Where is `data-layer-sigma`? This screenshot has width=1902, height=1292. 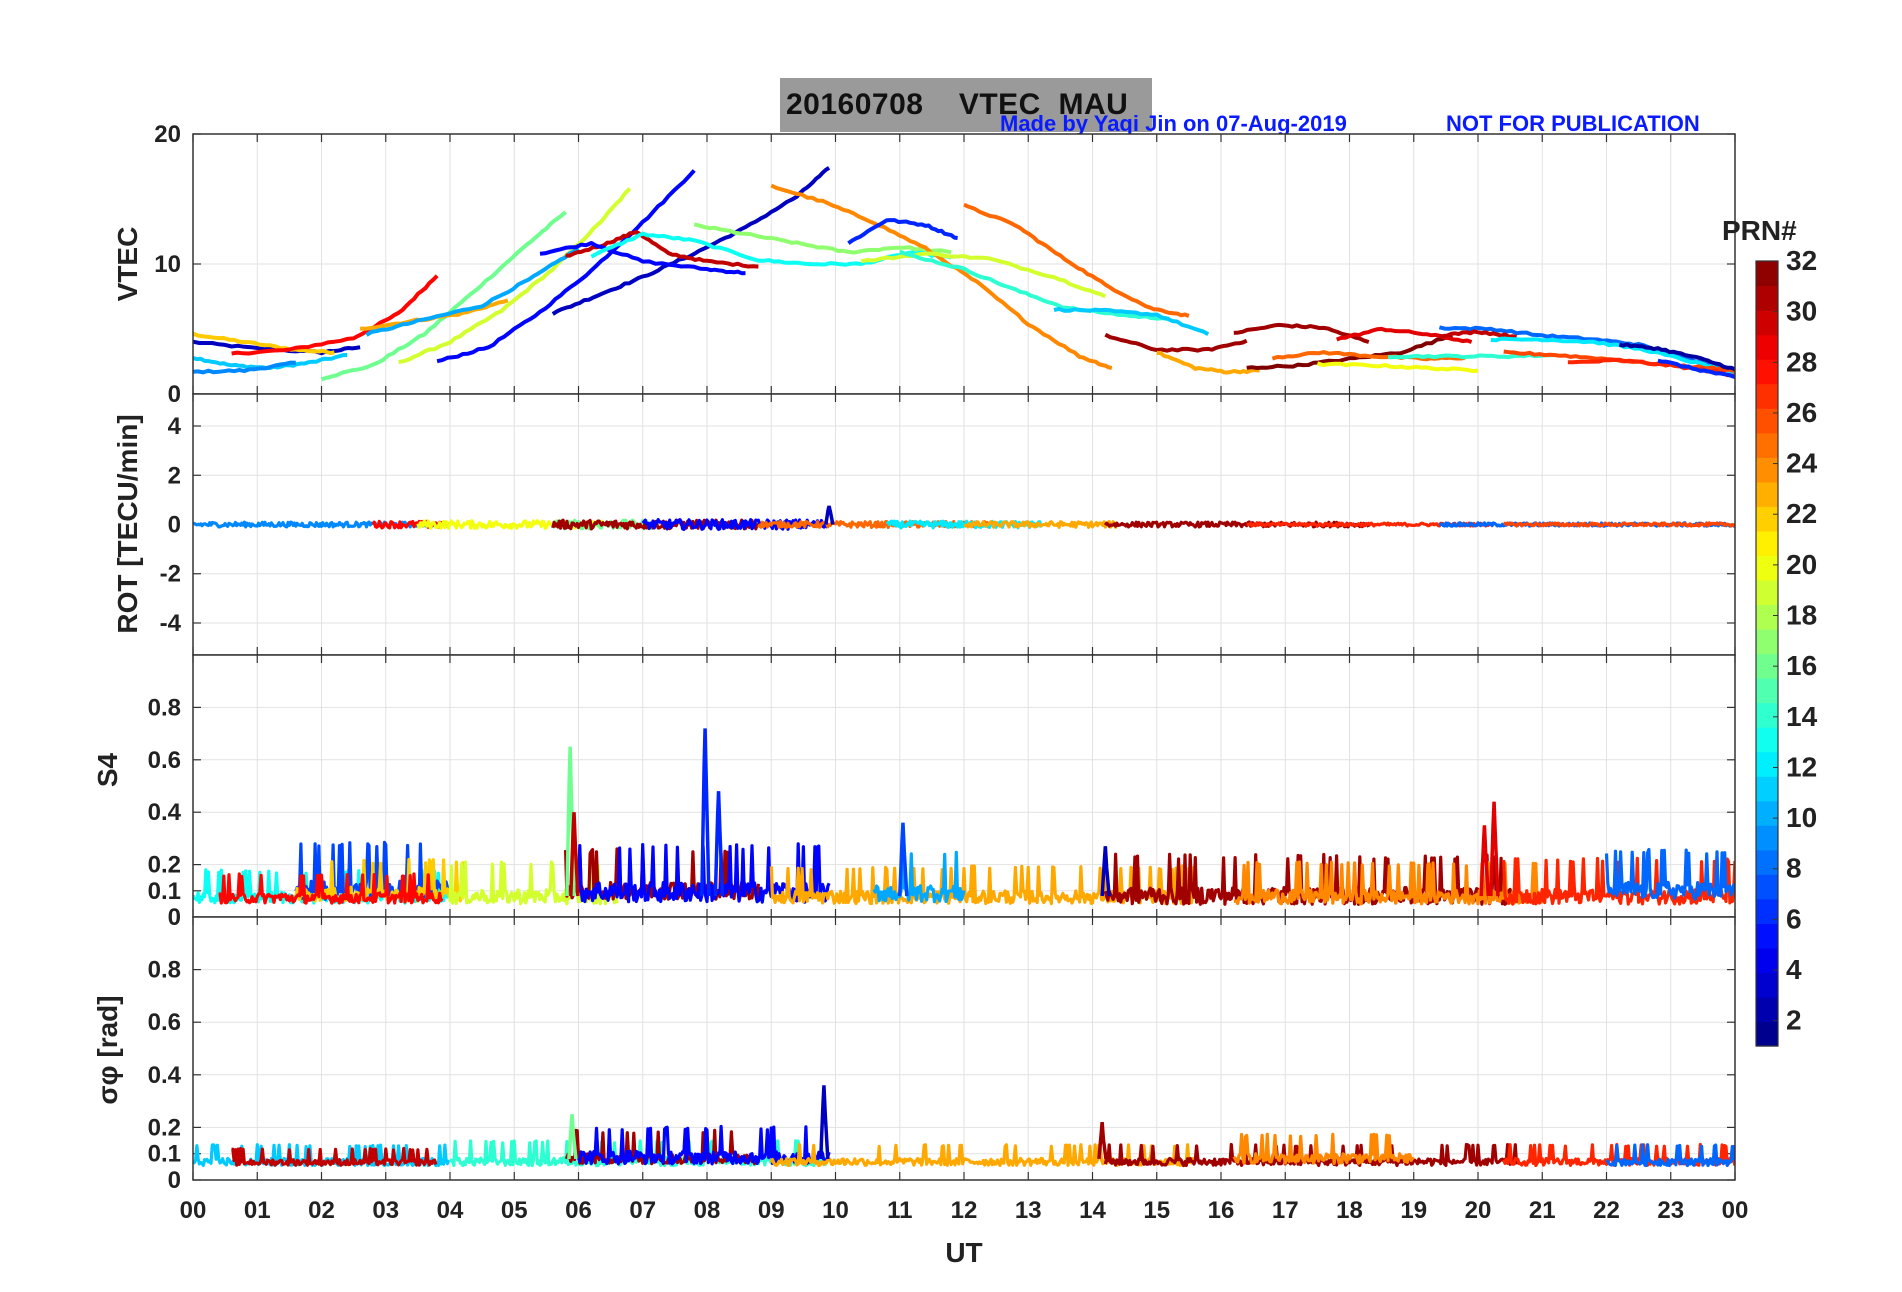 data-layer-sigma is located at coordinates (964, 1126).